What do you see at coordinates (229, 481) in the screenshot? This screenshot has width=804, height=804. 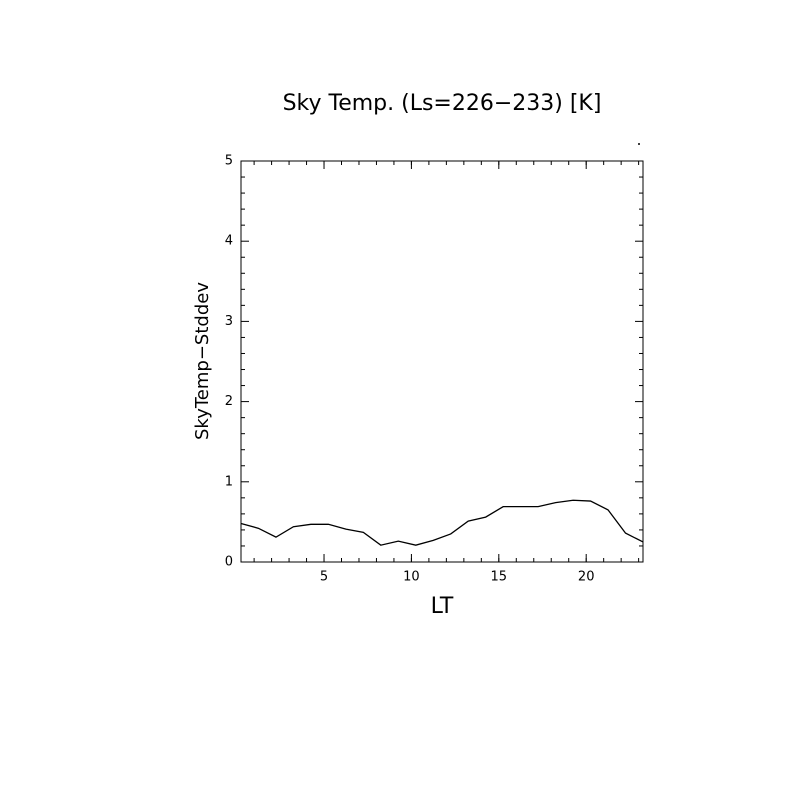 I see `y-tick-label: 1` at bounding box center [229, 481].